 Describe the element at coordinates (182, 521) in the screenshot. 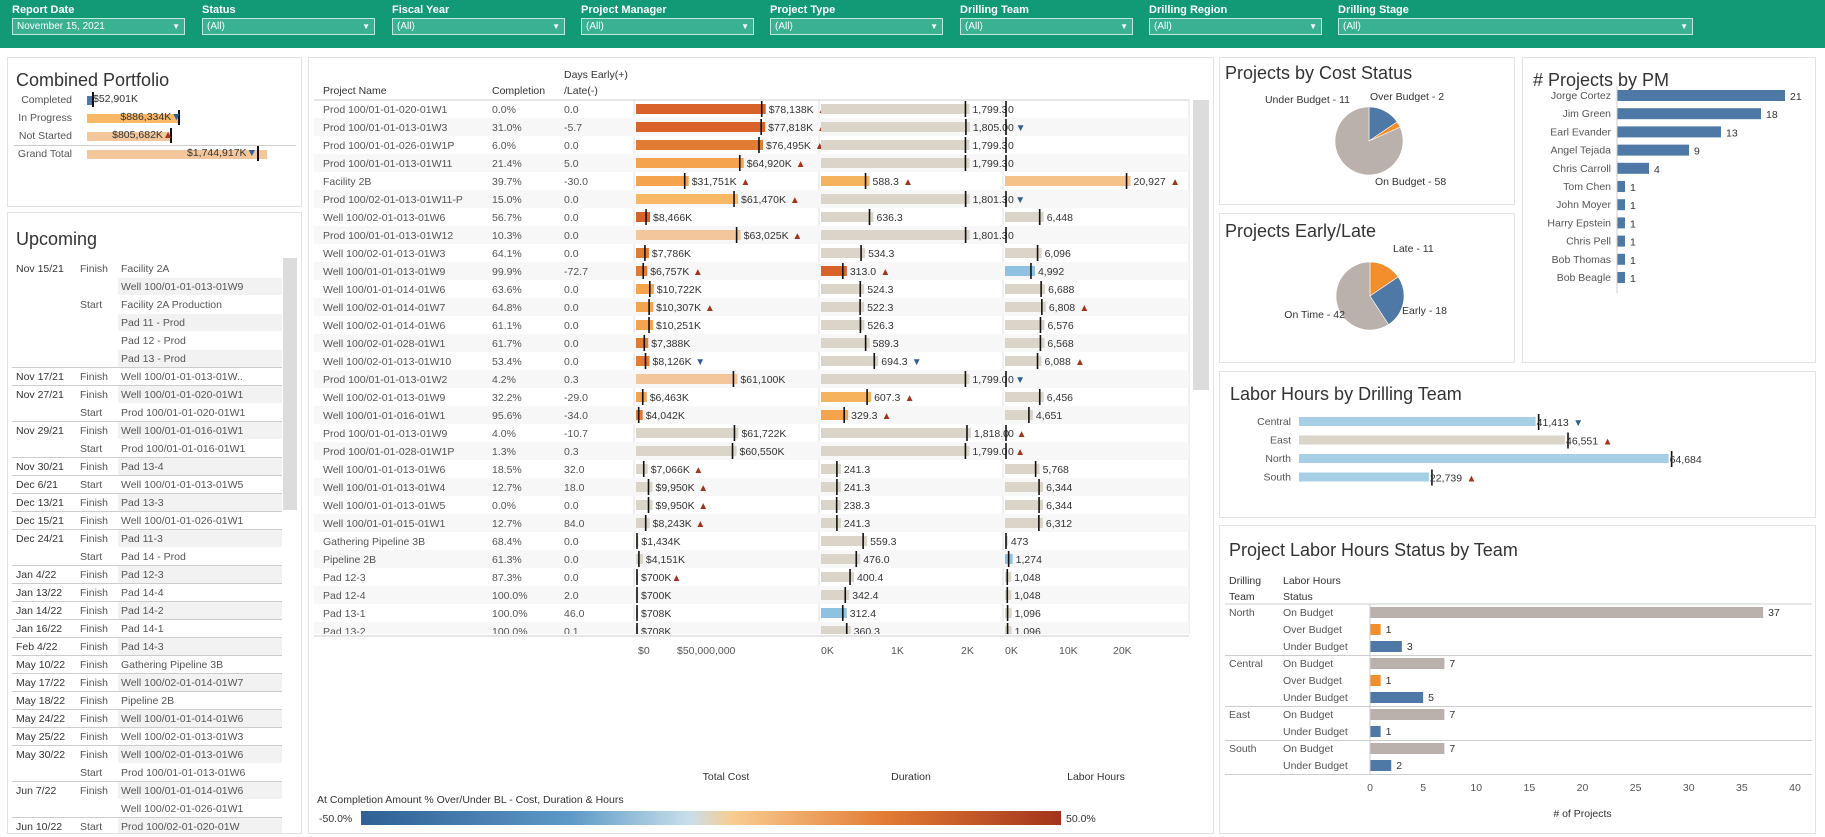

I see `upcoming-item: Well 100/01-01-026-01W1` at that location.